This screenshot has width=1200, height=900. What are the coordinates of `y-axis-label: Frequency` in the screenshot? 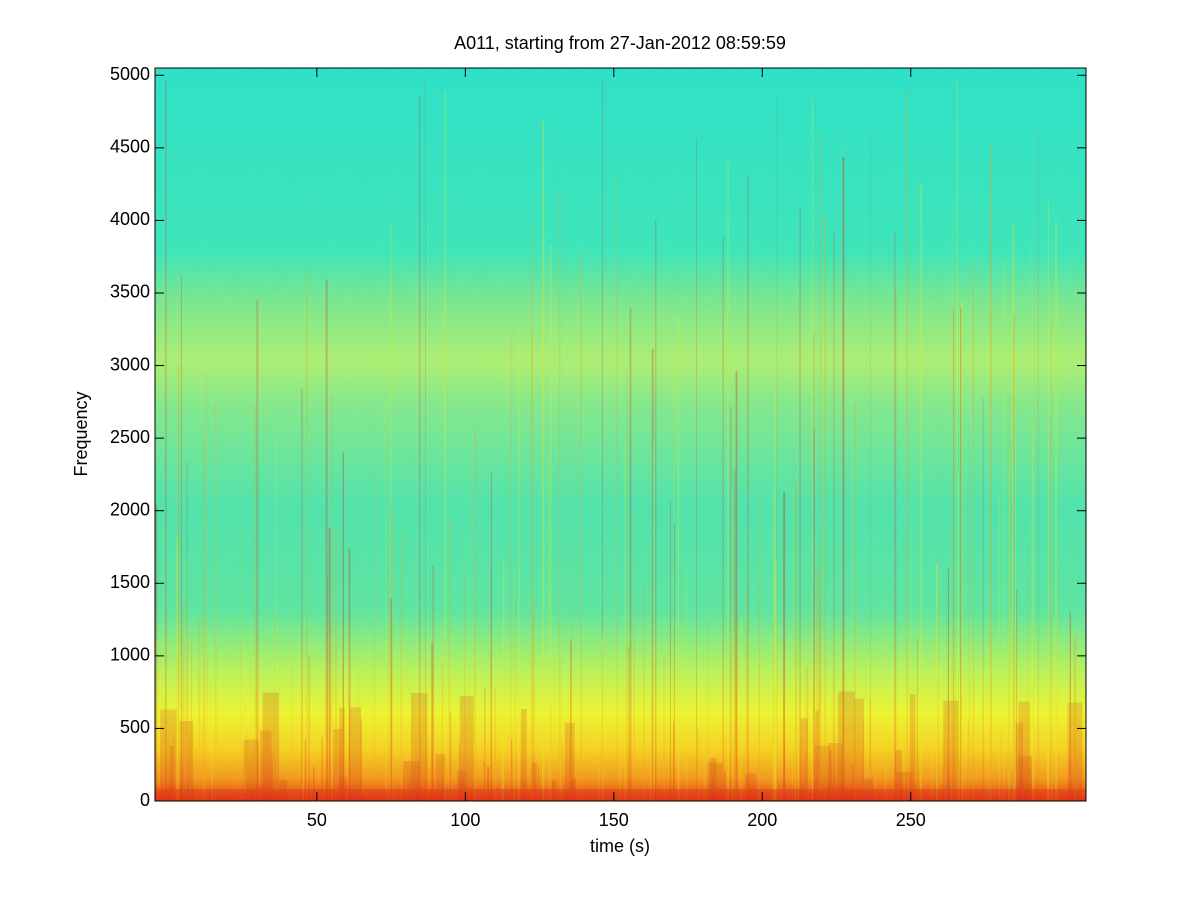 It's located at (81, 433).